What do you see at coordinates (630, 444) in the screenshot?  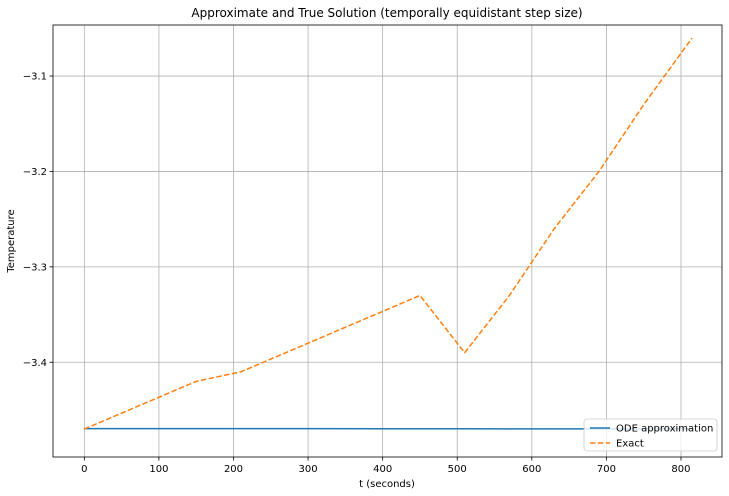 I see `legend-label-exact: Exact` at bounding box center [630, 444].